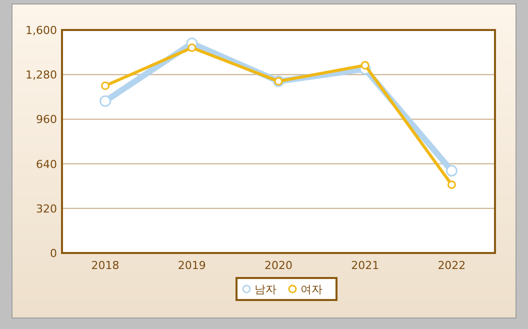  Describe the element at coordinates (105, 265) in the screenshot. I see `x-tick-label: 2018` at that location.